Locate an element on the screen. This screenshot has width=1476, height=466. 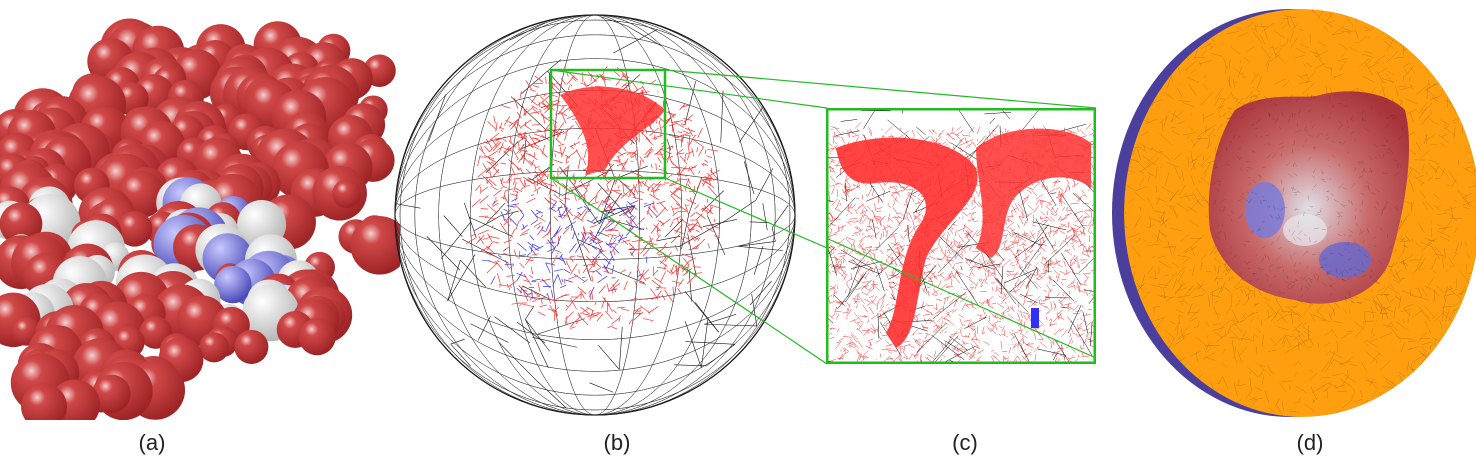
caption-a: (a) is located at coordinates (152, 442).